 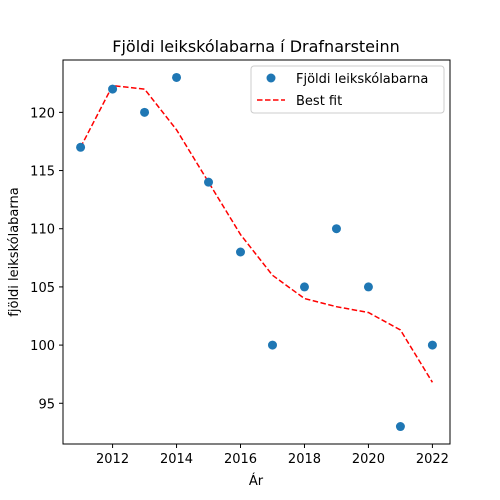 What do you see at coordinates (42, 230) in the screenshot?
I see `y-tick-label: 110` at bounding box center [42, 230].